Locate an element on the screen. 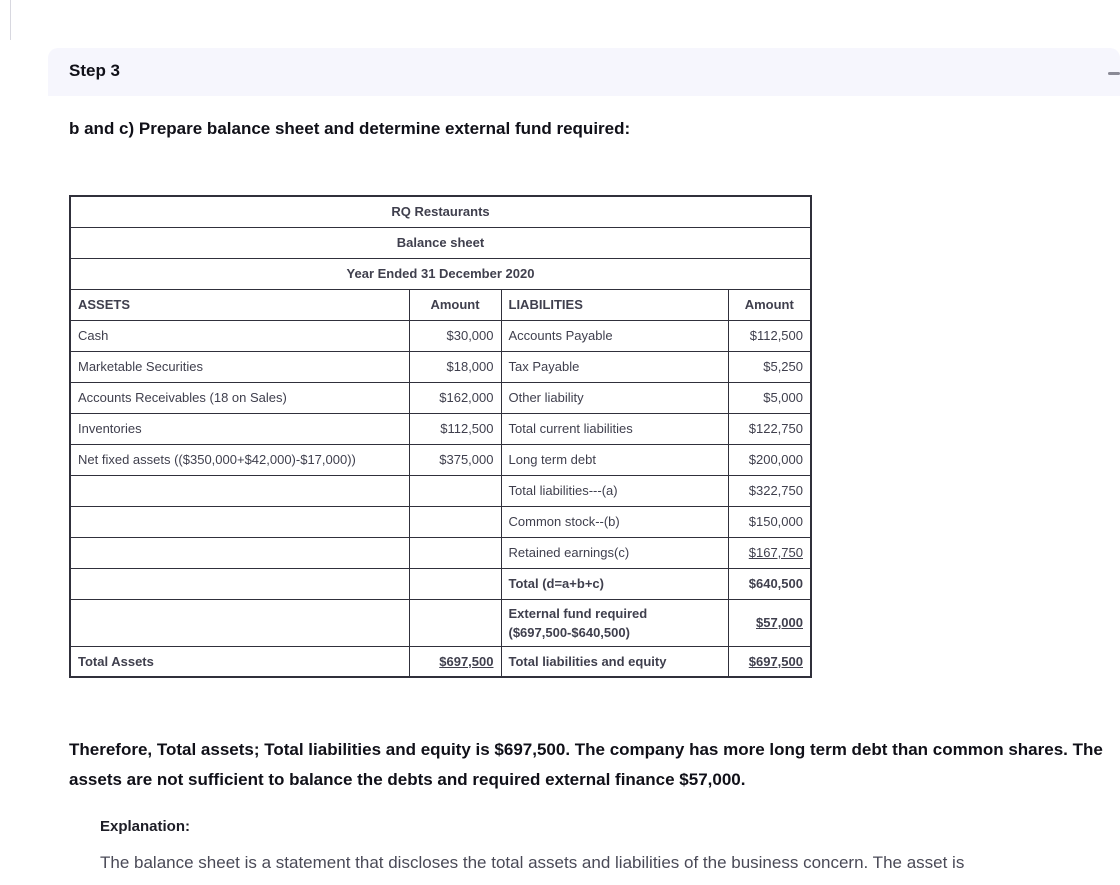  liability-amount-cell: $167,750 is located at coordinates (769, 552).